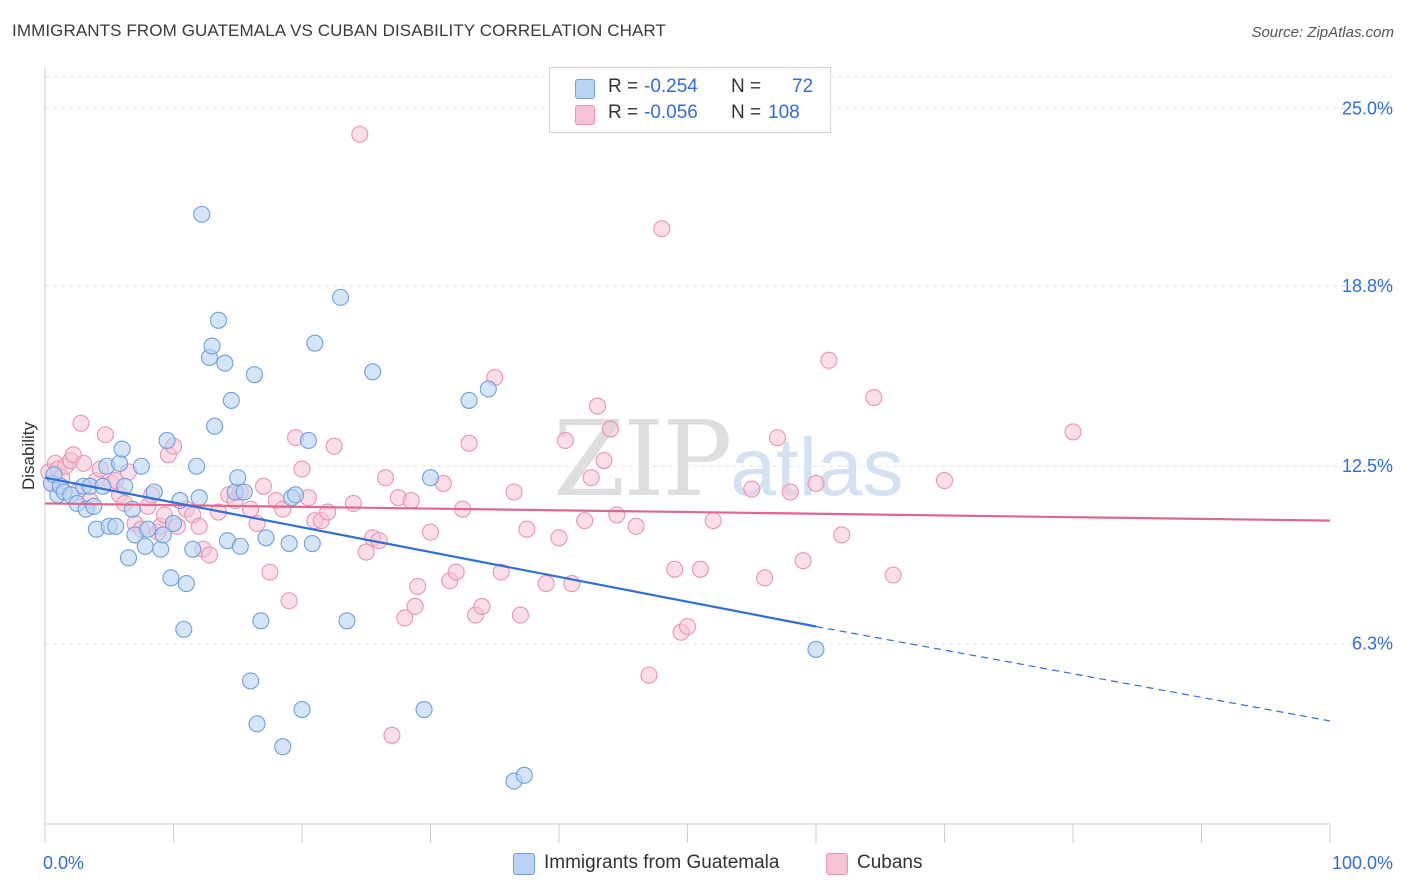  I want to click on trend-line-cubans, so click(687, 512).